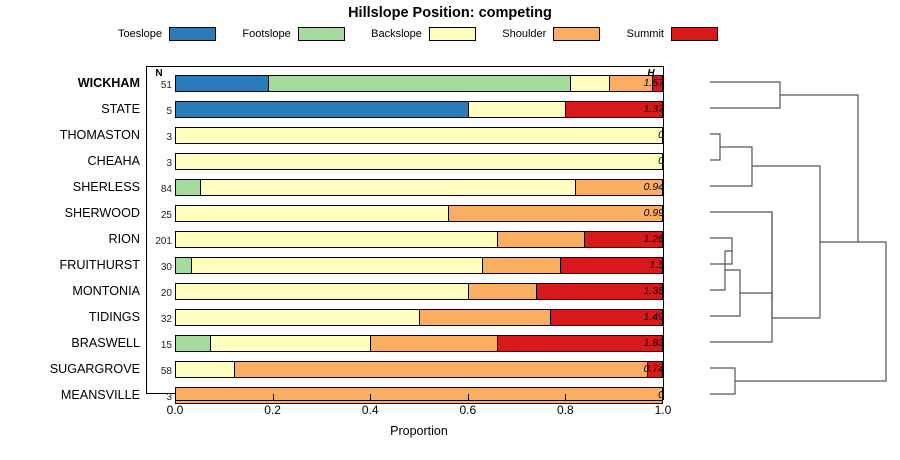 The image size is (900, 460). What do you see at coordinates (731, 166) in the screenshot?
I see `dendro-link-b-sherless` at bounding box center [731, 166].